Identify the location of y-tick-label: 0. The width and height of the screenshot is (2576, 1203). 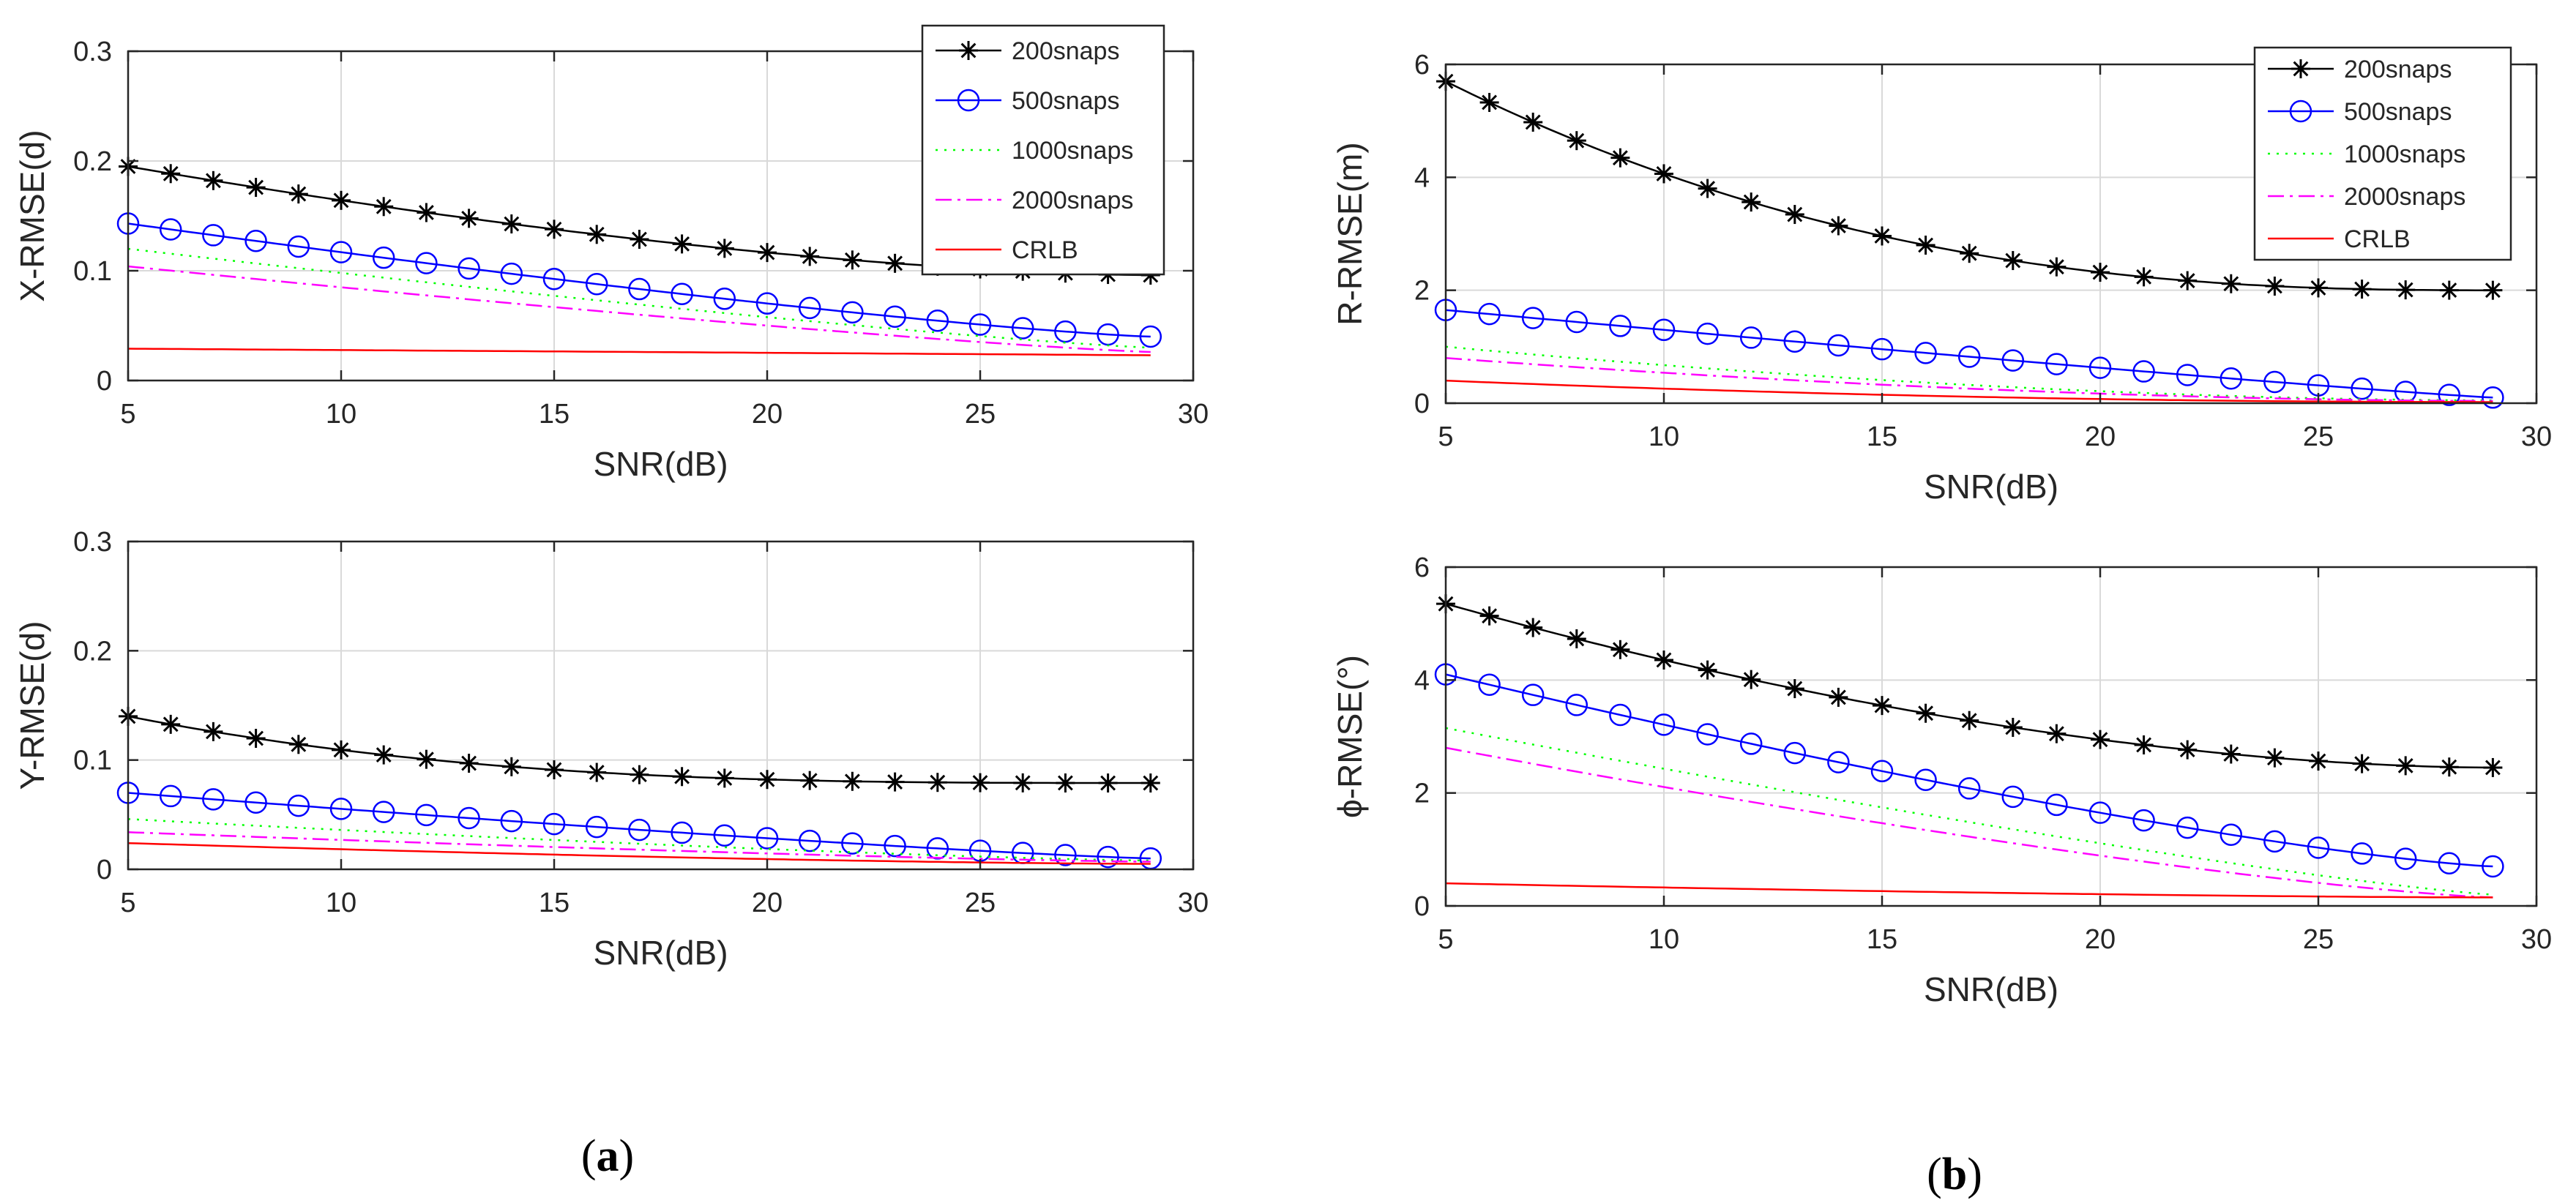
(1422, 906).